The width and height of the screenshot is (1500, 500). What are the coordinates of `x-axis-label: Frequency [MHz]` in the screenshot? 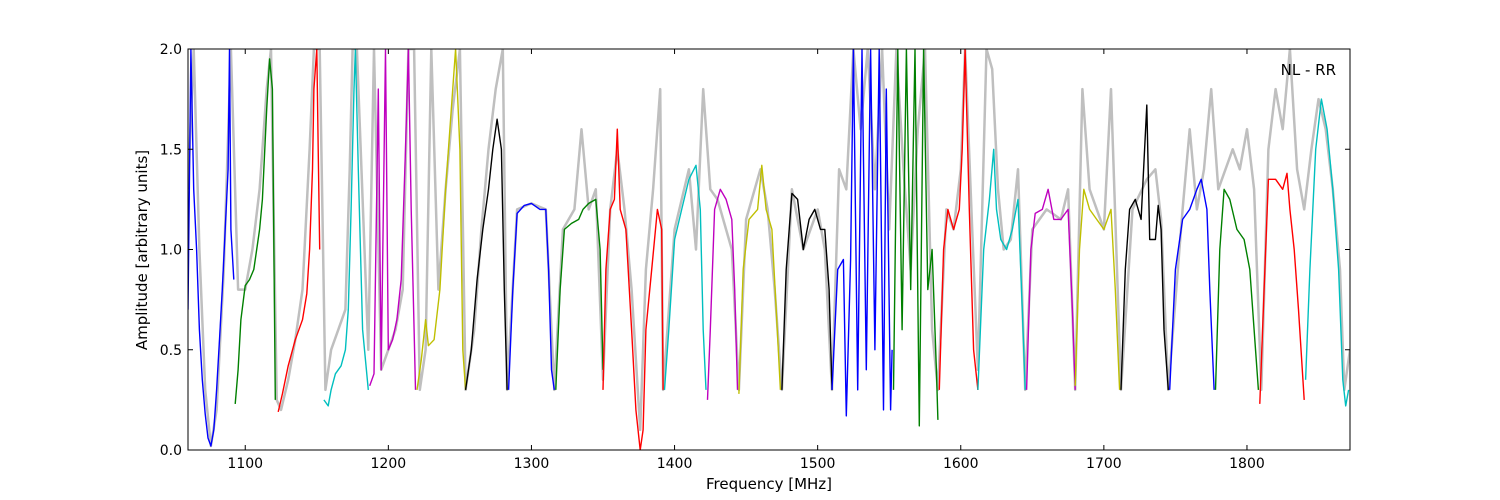 It's located at (769, 484).